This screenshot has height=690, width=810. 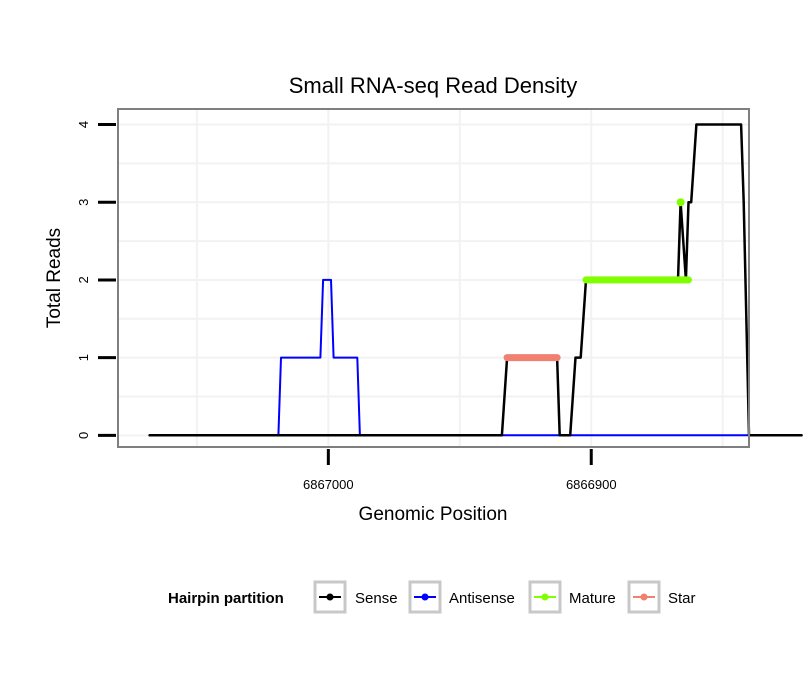 I want to click on y-tick-label: 4, so click(x=83, y=124).